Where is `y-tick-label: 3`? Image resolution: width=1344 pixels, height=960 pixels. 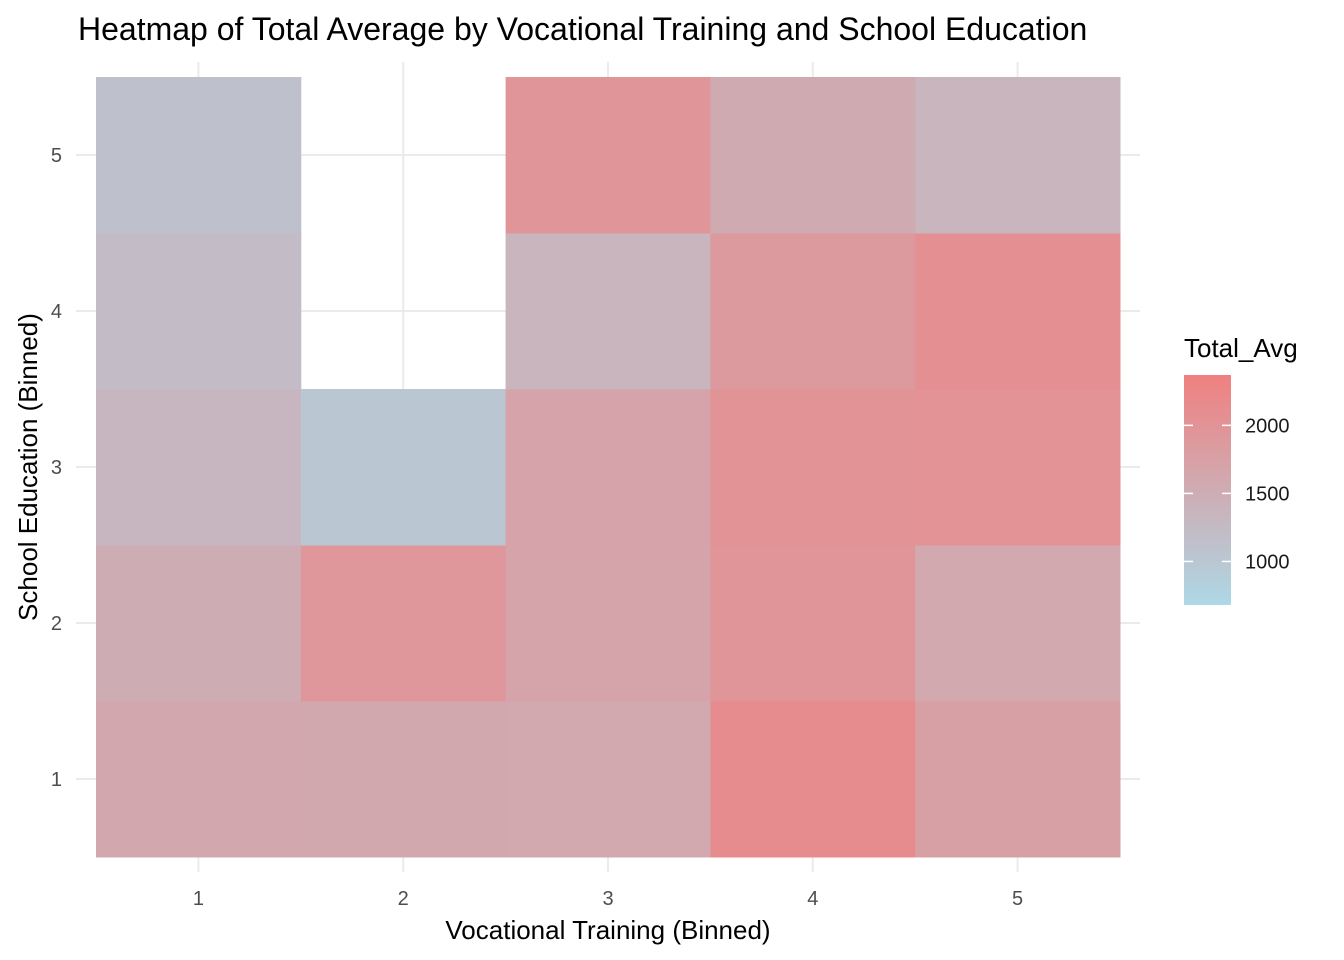 y-tick-label: 3 is located at coordinates (56, 468).